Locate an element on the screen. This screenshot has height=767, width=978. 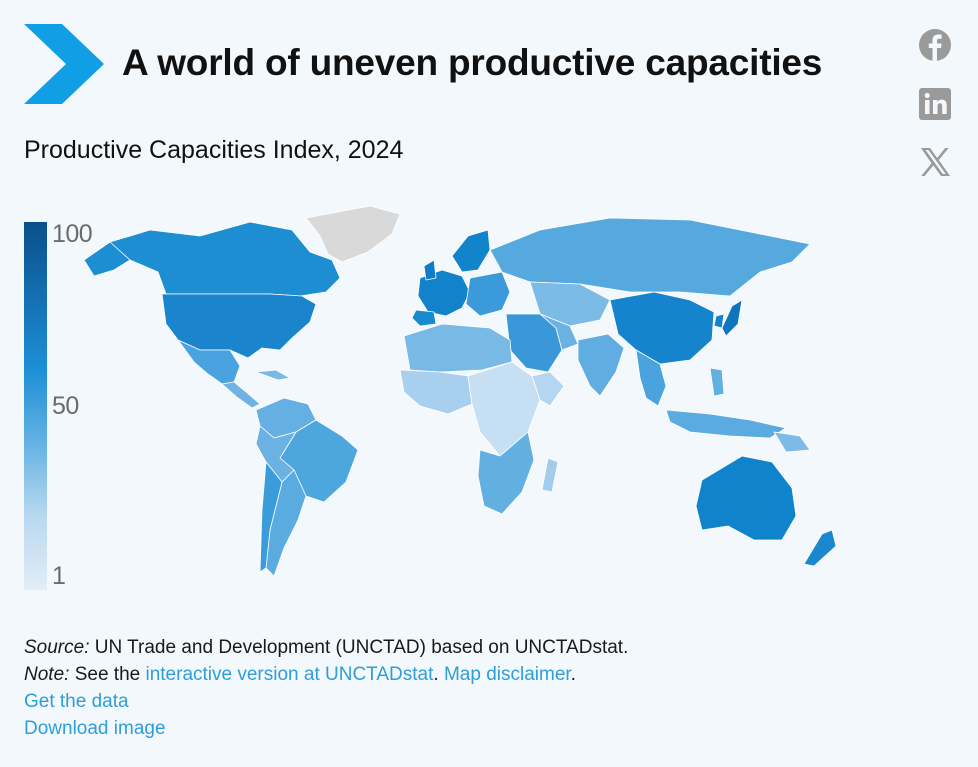
country-greenland is located at coordinates (353, 234).